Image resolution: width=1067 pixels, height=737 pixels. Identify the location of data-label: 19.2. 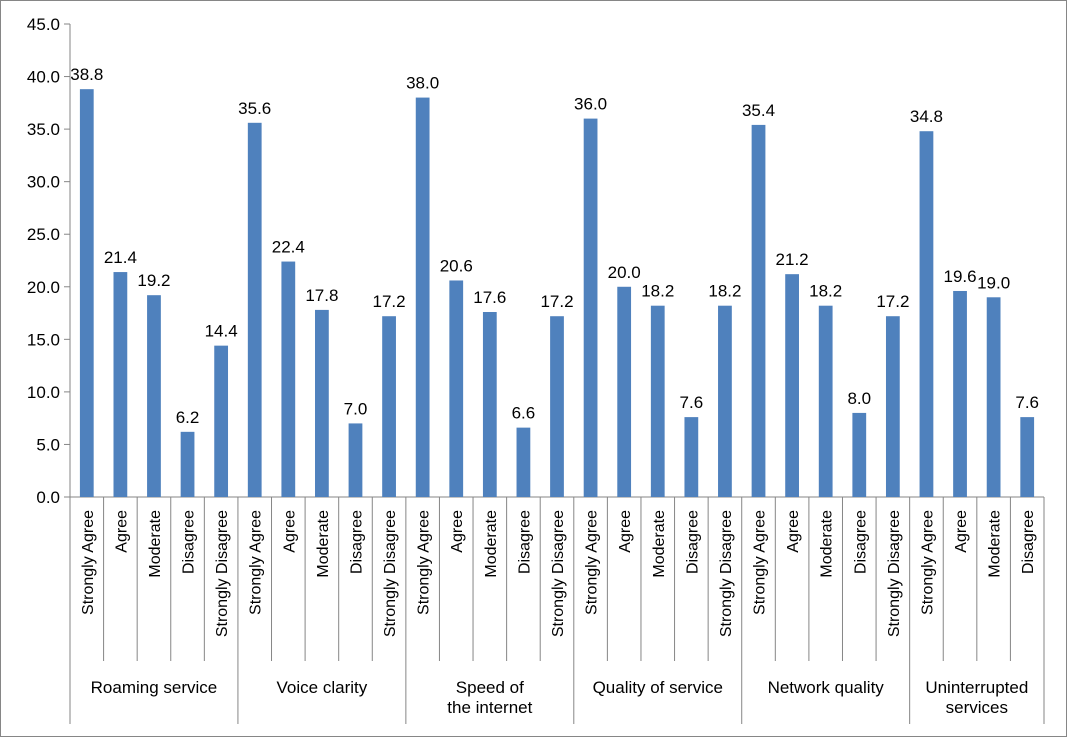
(153, 280).